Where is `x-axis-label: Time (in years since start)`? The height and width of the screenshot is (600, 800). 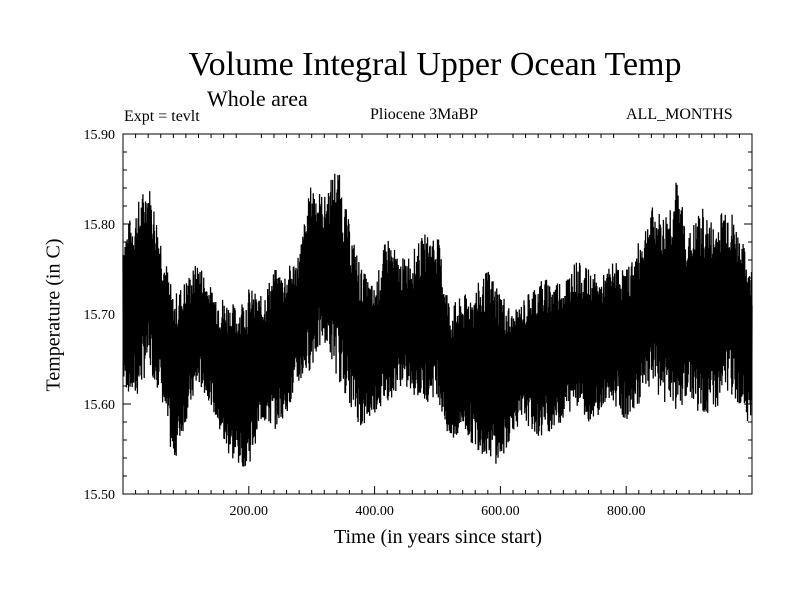
x-axis-label: Time (in years since start) is located at coordinates (438, 537).